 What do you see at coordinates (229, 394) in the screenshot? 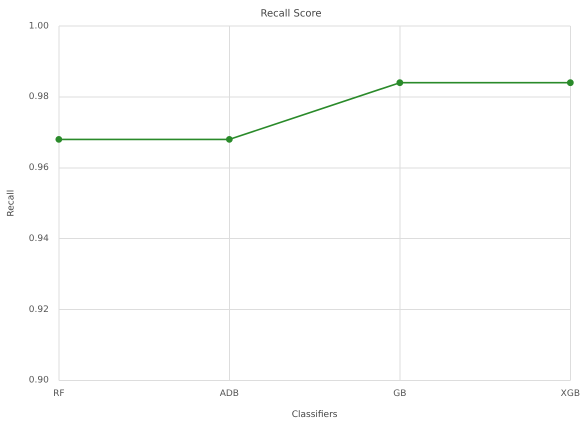
I see `x-tick-label: ADB` at bounding box center [229, 394].